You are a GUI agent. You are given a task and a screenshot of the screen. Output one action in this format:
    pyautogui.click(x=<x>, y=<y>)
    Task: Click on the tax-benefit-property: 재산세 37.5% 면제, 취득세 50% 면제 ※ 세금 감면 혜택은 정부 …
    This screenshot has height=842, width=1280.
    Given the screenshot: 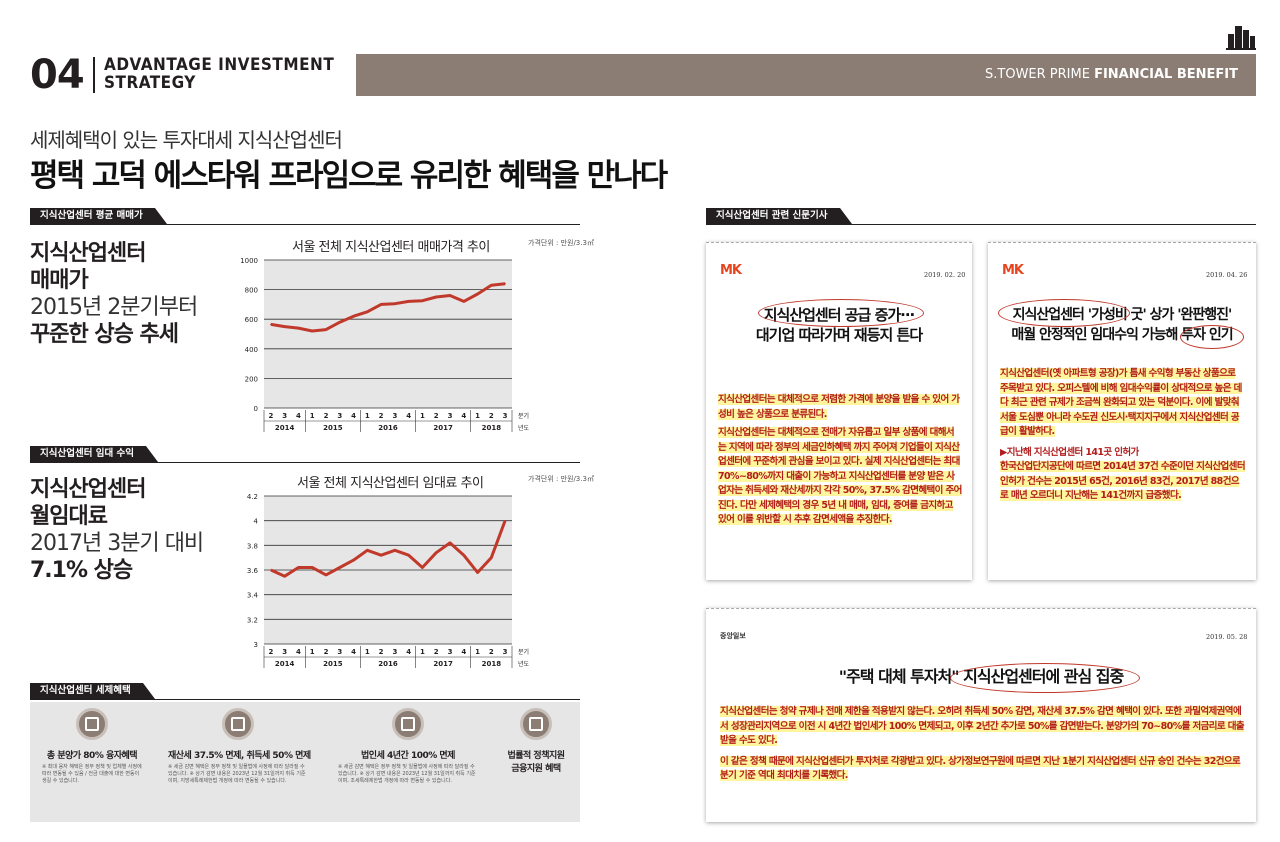 What is the action you would take?
    pyautogui.click(x=239, y=746)
    